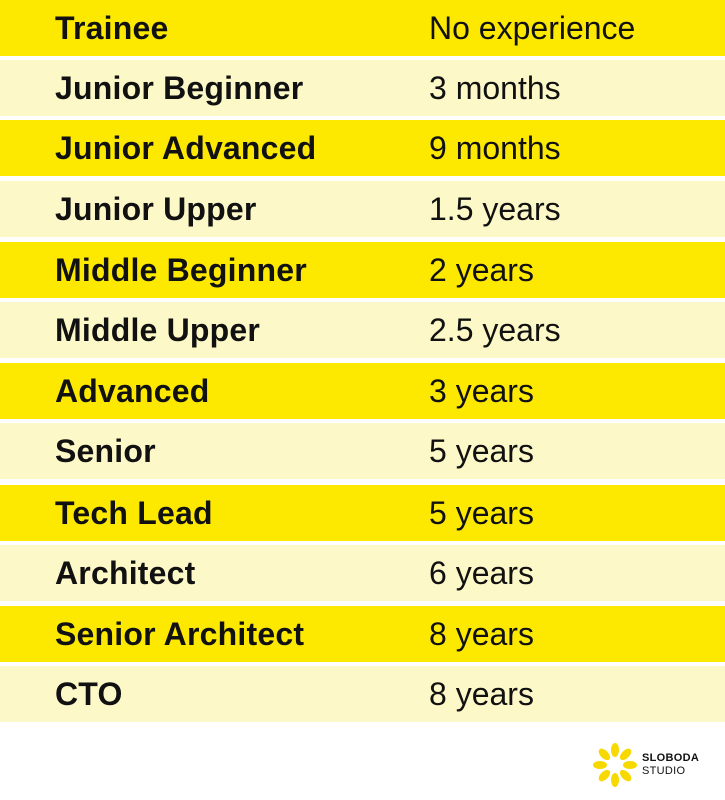 The height and width of the screenshot is (800, 725). What do you see at coordinates (671, 758) in the screenshot?
I see `logo-line-1: SLOBODA` at bounding box center [671, 758].